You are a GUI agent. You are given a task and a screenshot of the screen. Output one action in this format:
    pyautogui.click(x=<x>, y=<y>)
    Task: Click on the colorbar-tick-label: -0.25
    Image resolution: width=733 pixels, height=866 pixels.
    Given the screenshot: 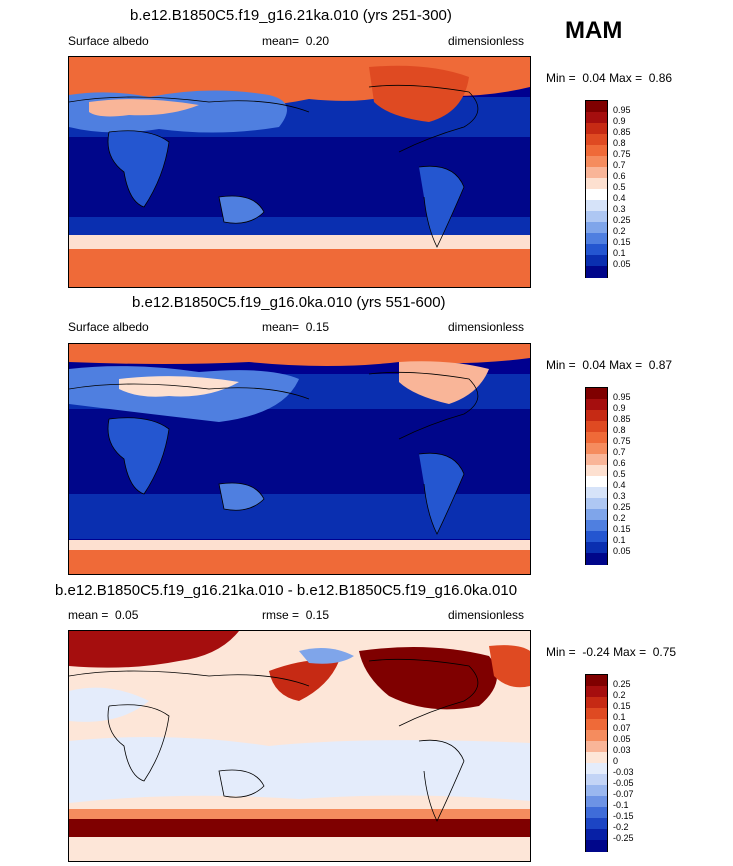 What is the action you would take?
    pyautogui.click(x=623, y=838)
    